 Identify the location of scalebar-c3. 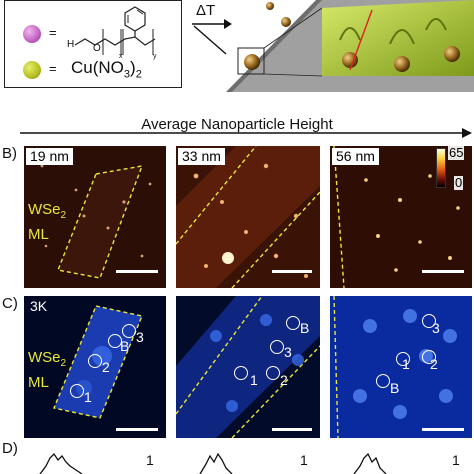
(443, 429).